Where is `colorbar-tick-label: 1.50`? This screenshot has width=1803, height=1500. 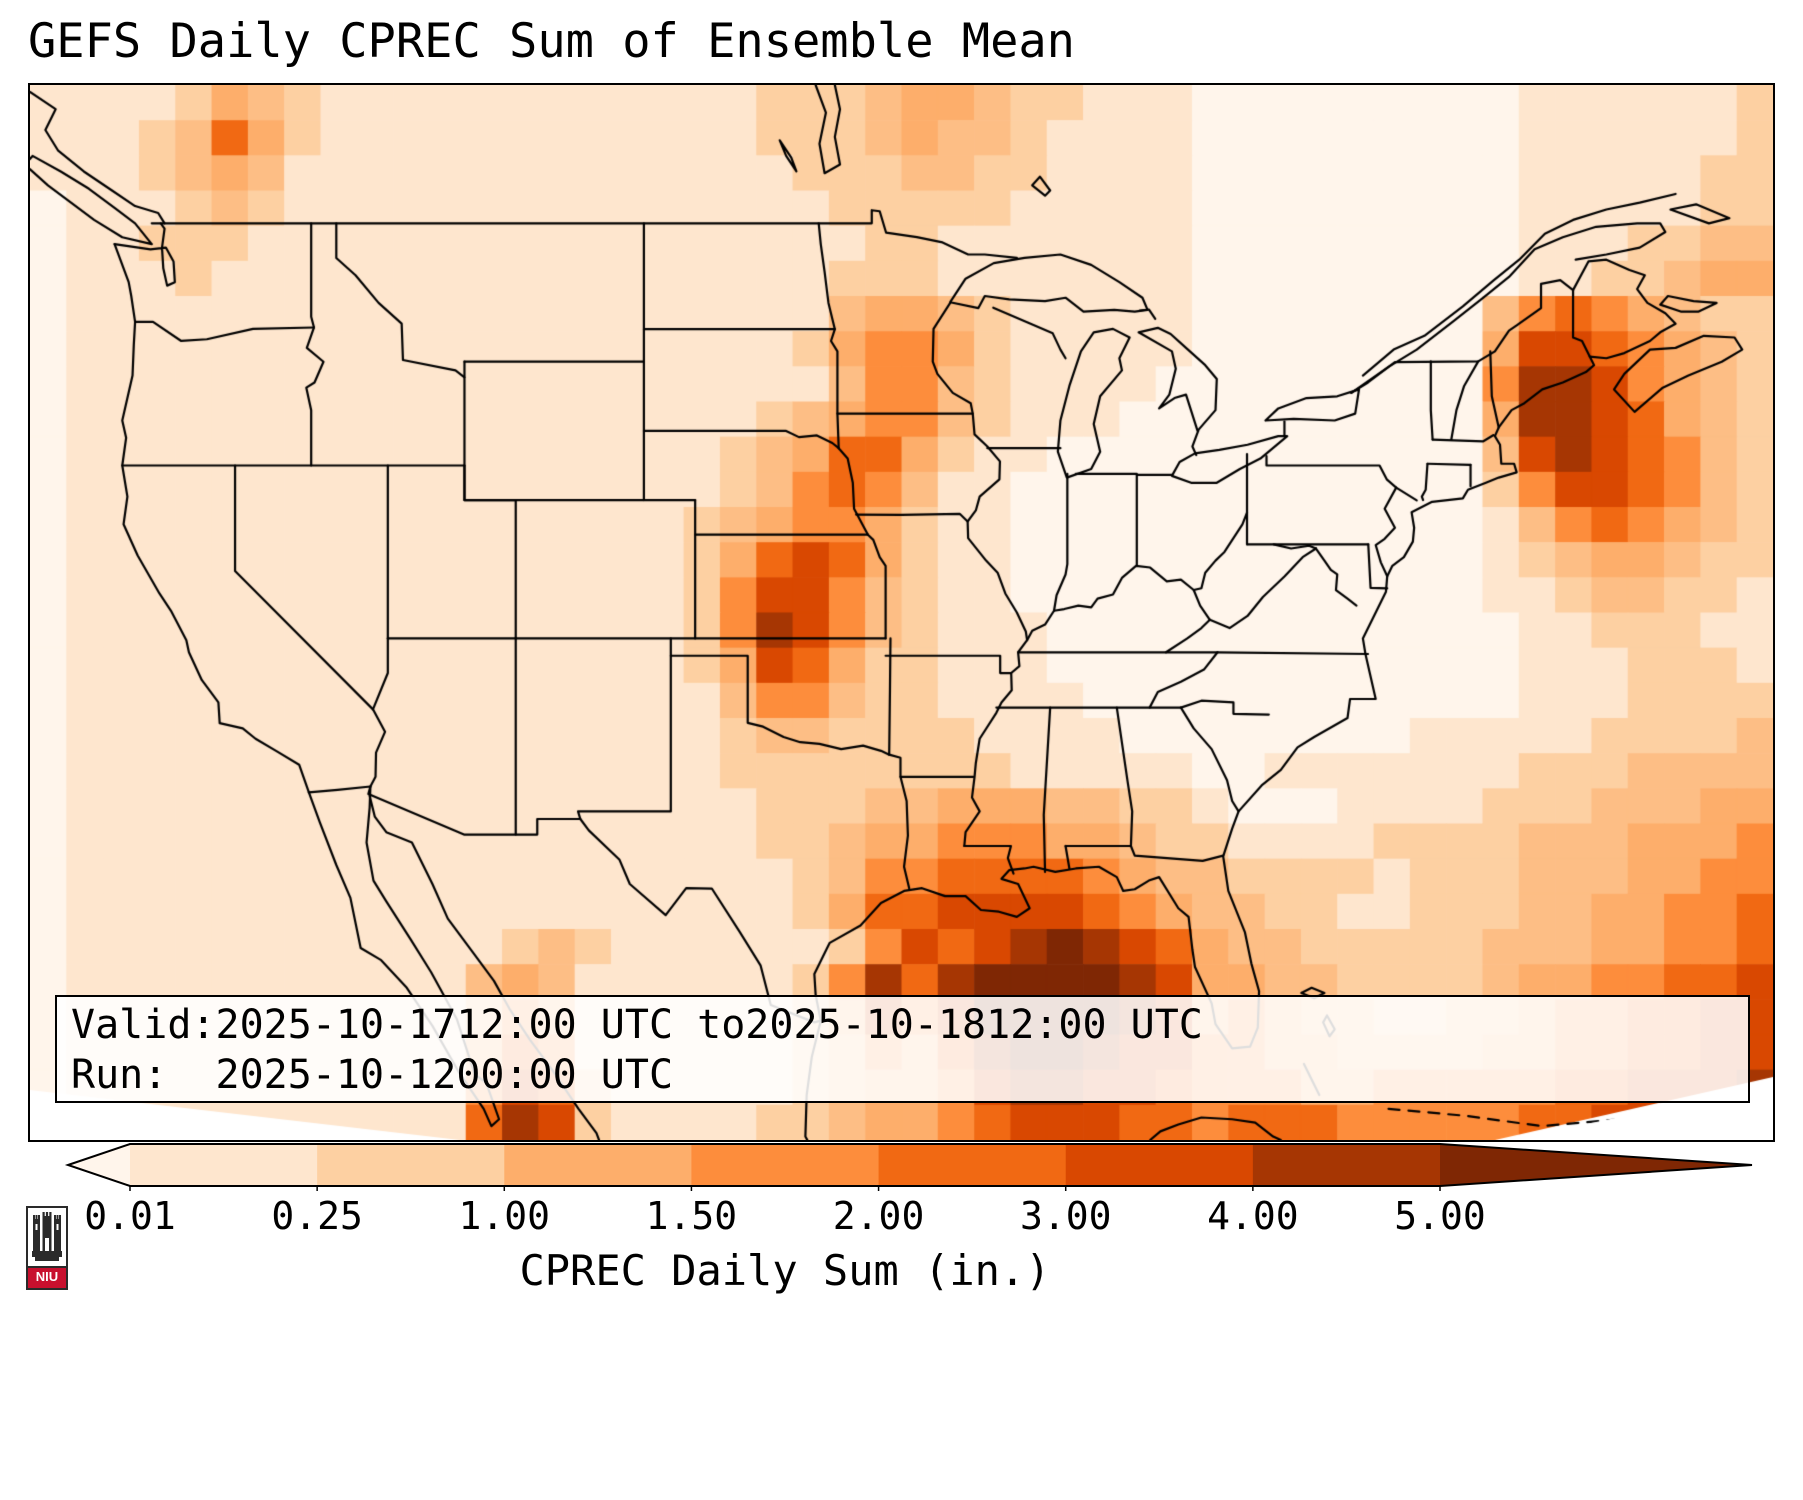 colorbar-tick-label: 1.50 is located at coordinates (691, 1216).